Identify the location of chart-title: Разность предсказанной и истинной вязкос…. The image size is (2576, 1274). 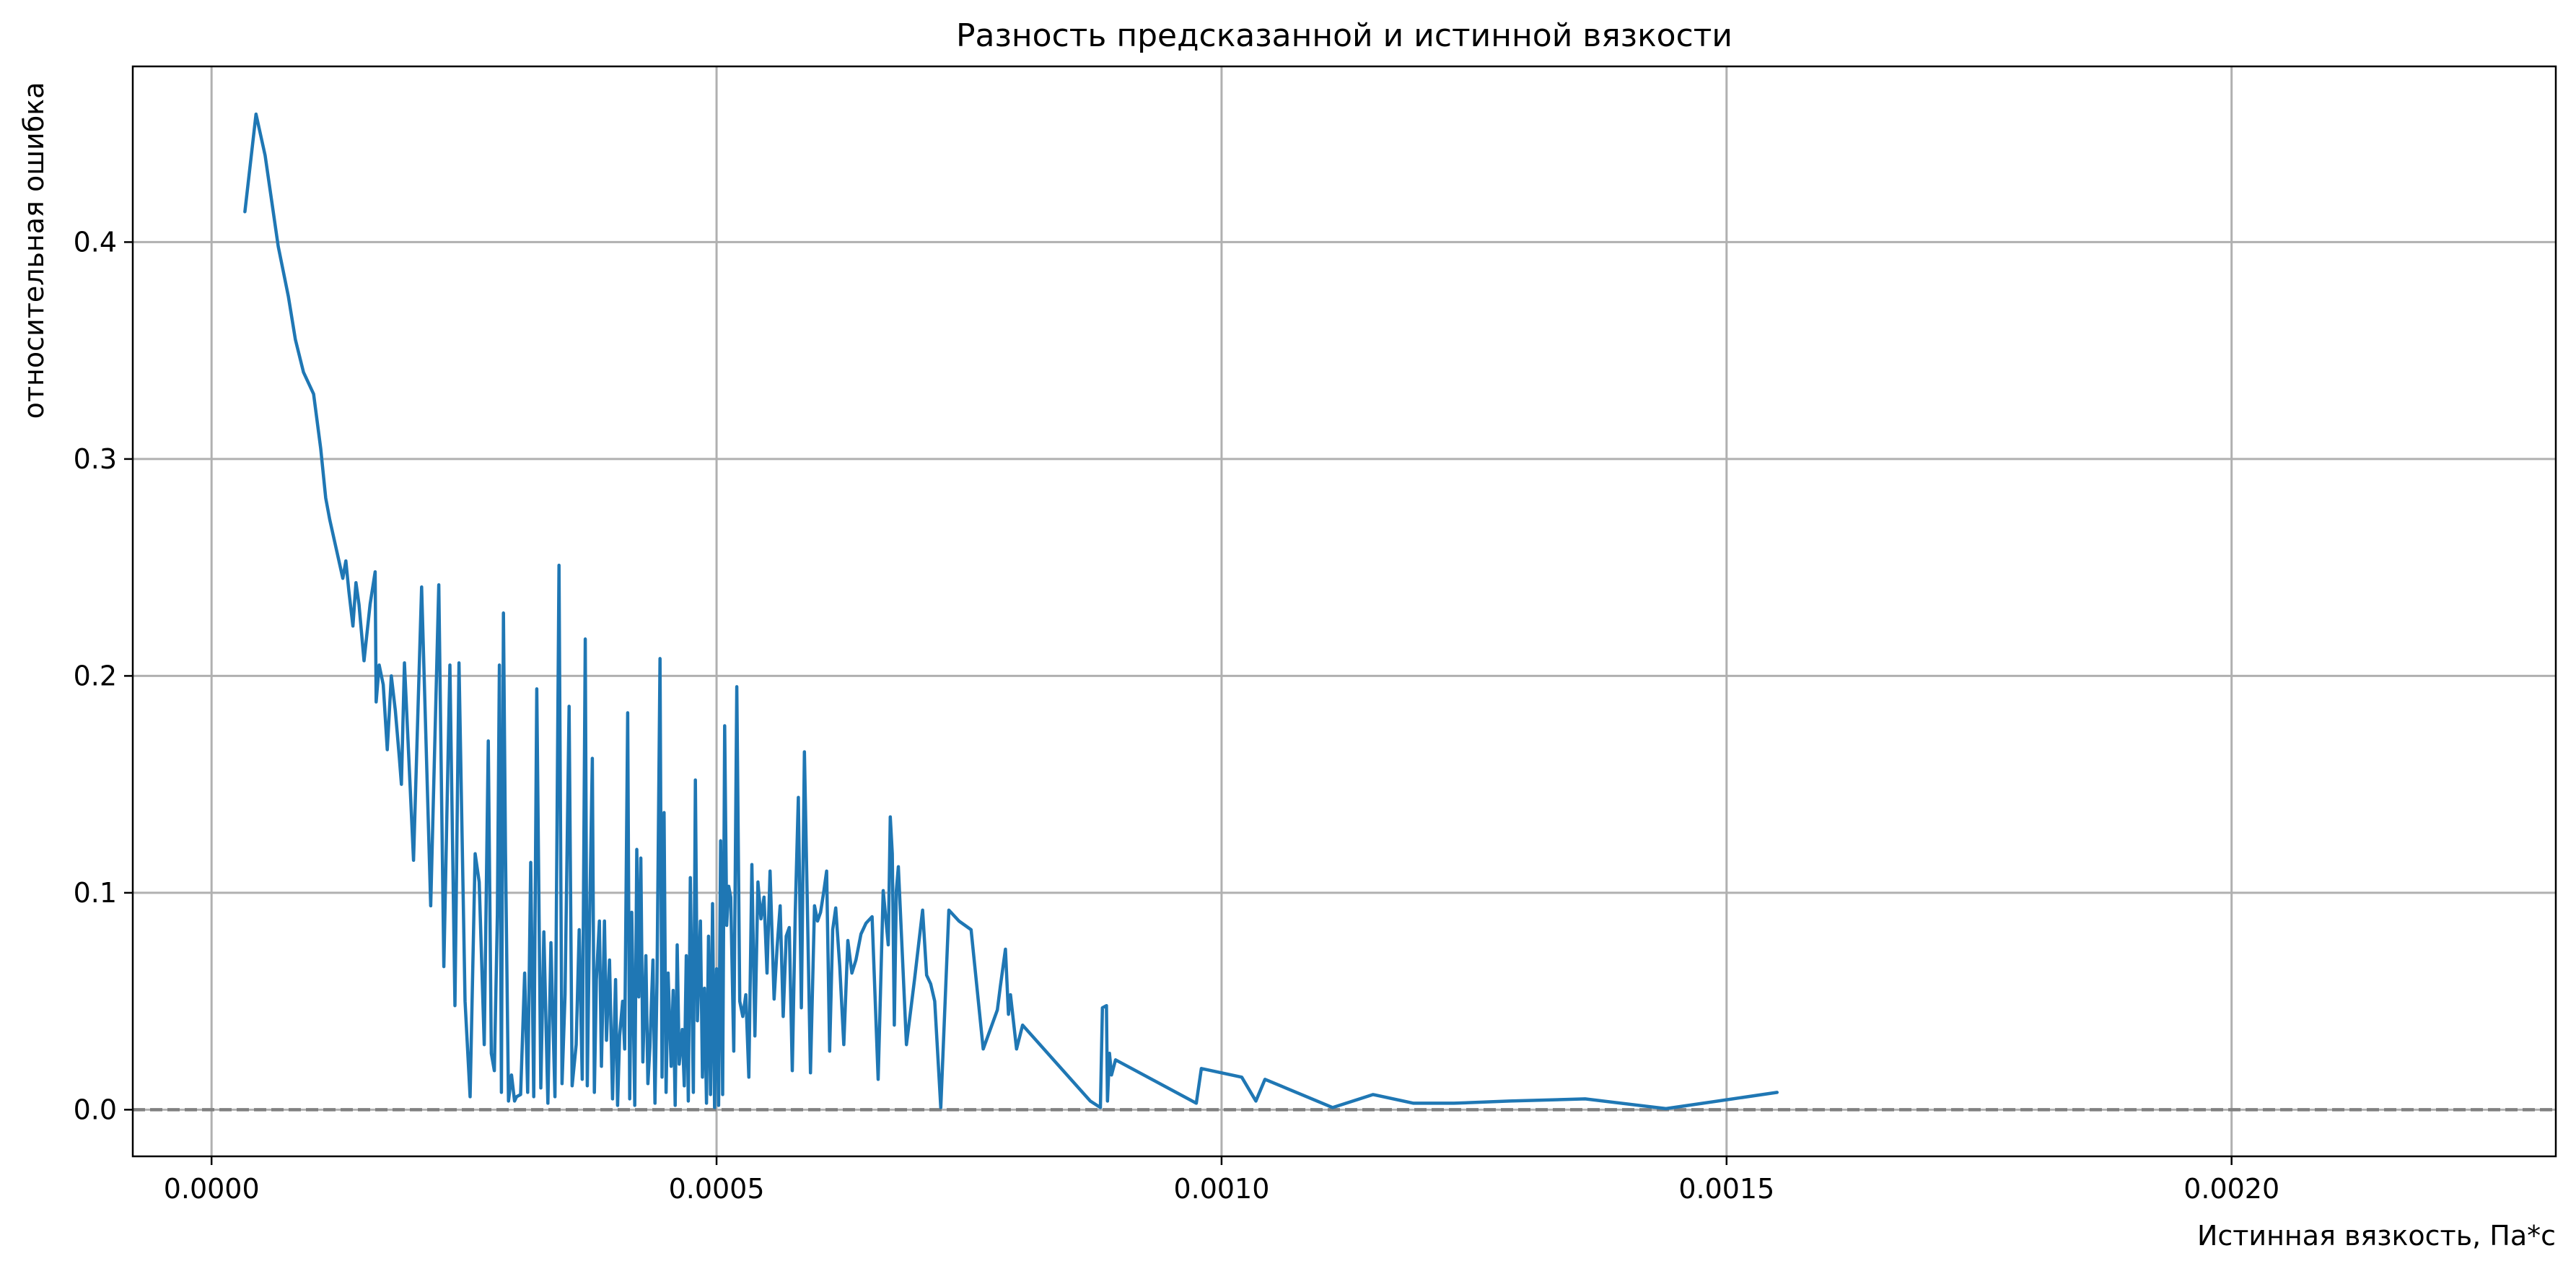
(1344, 36).